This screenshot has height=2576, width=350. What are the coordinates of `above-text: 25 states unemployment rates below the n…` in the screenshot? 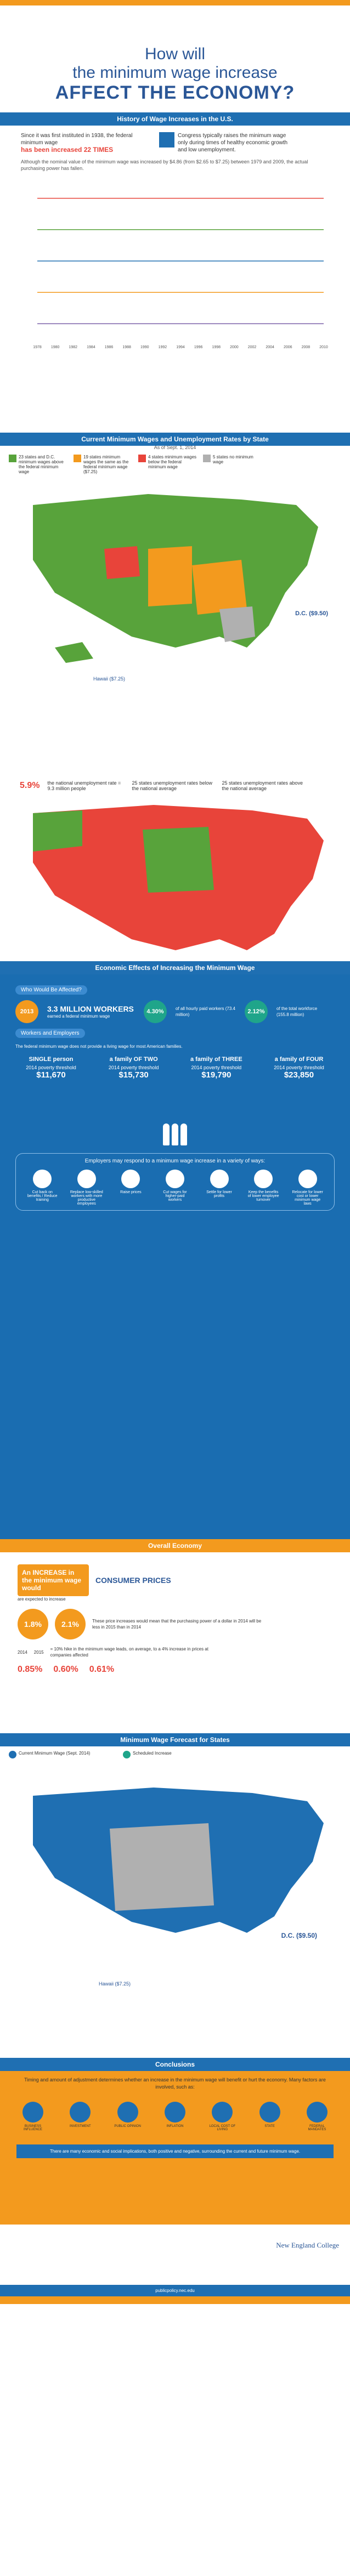 It's located at (172, 785).